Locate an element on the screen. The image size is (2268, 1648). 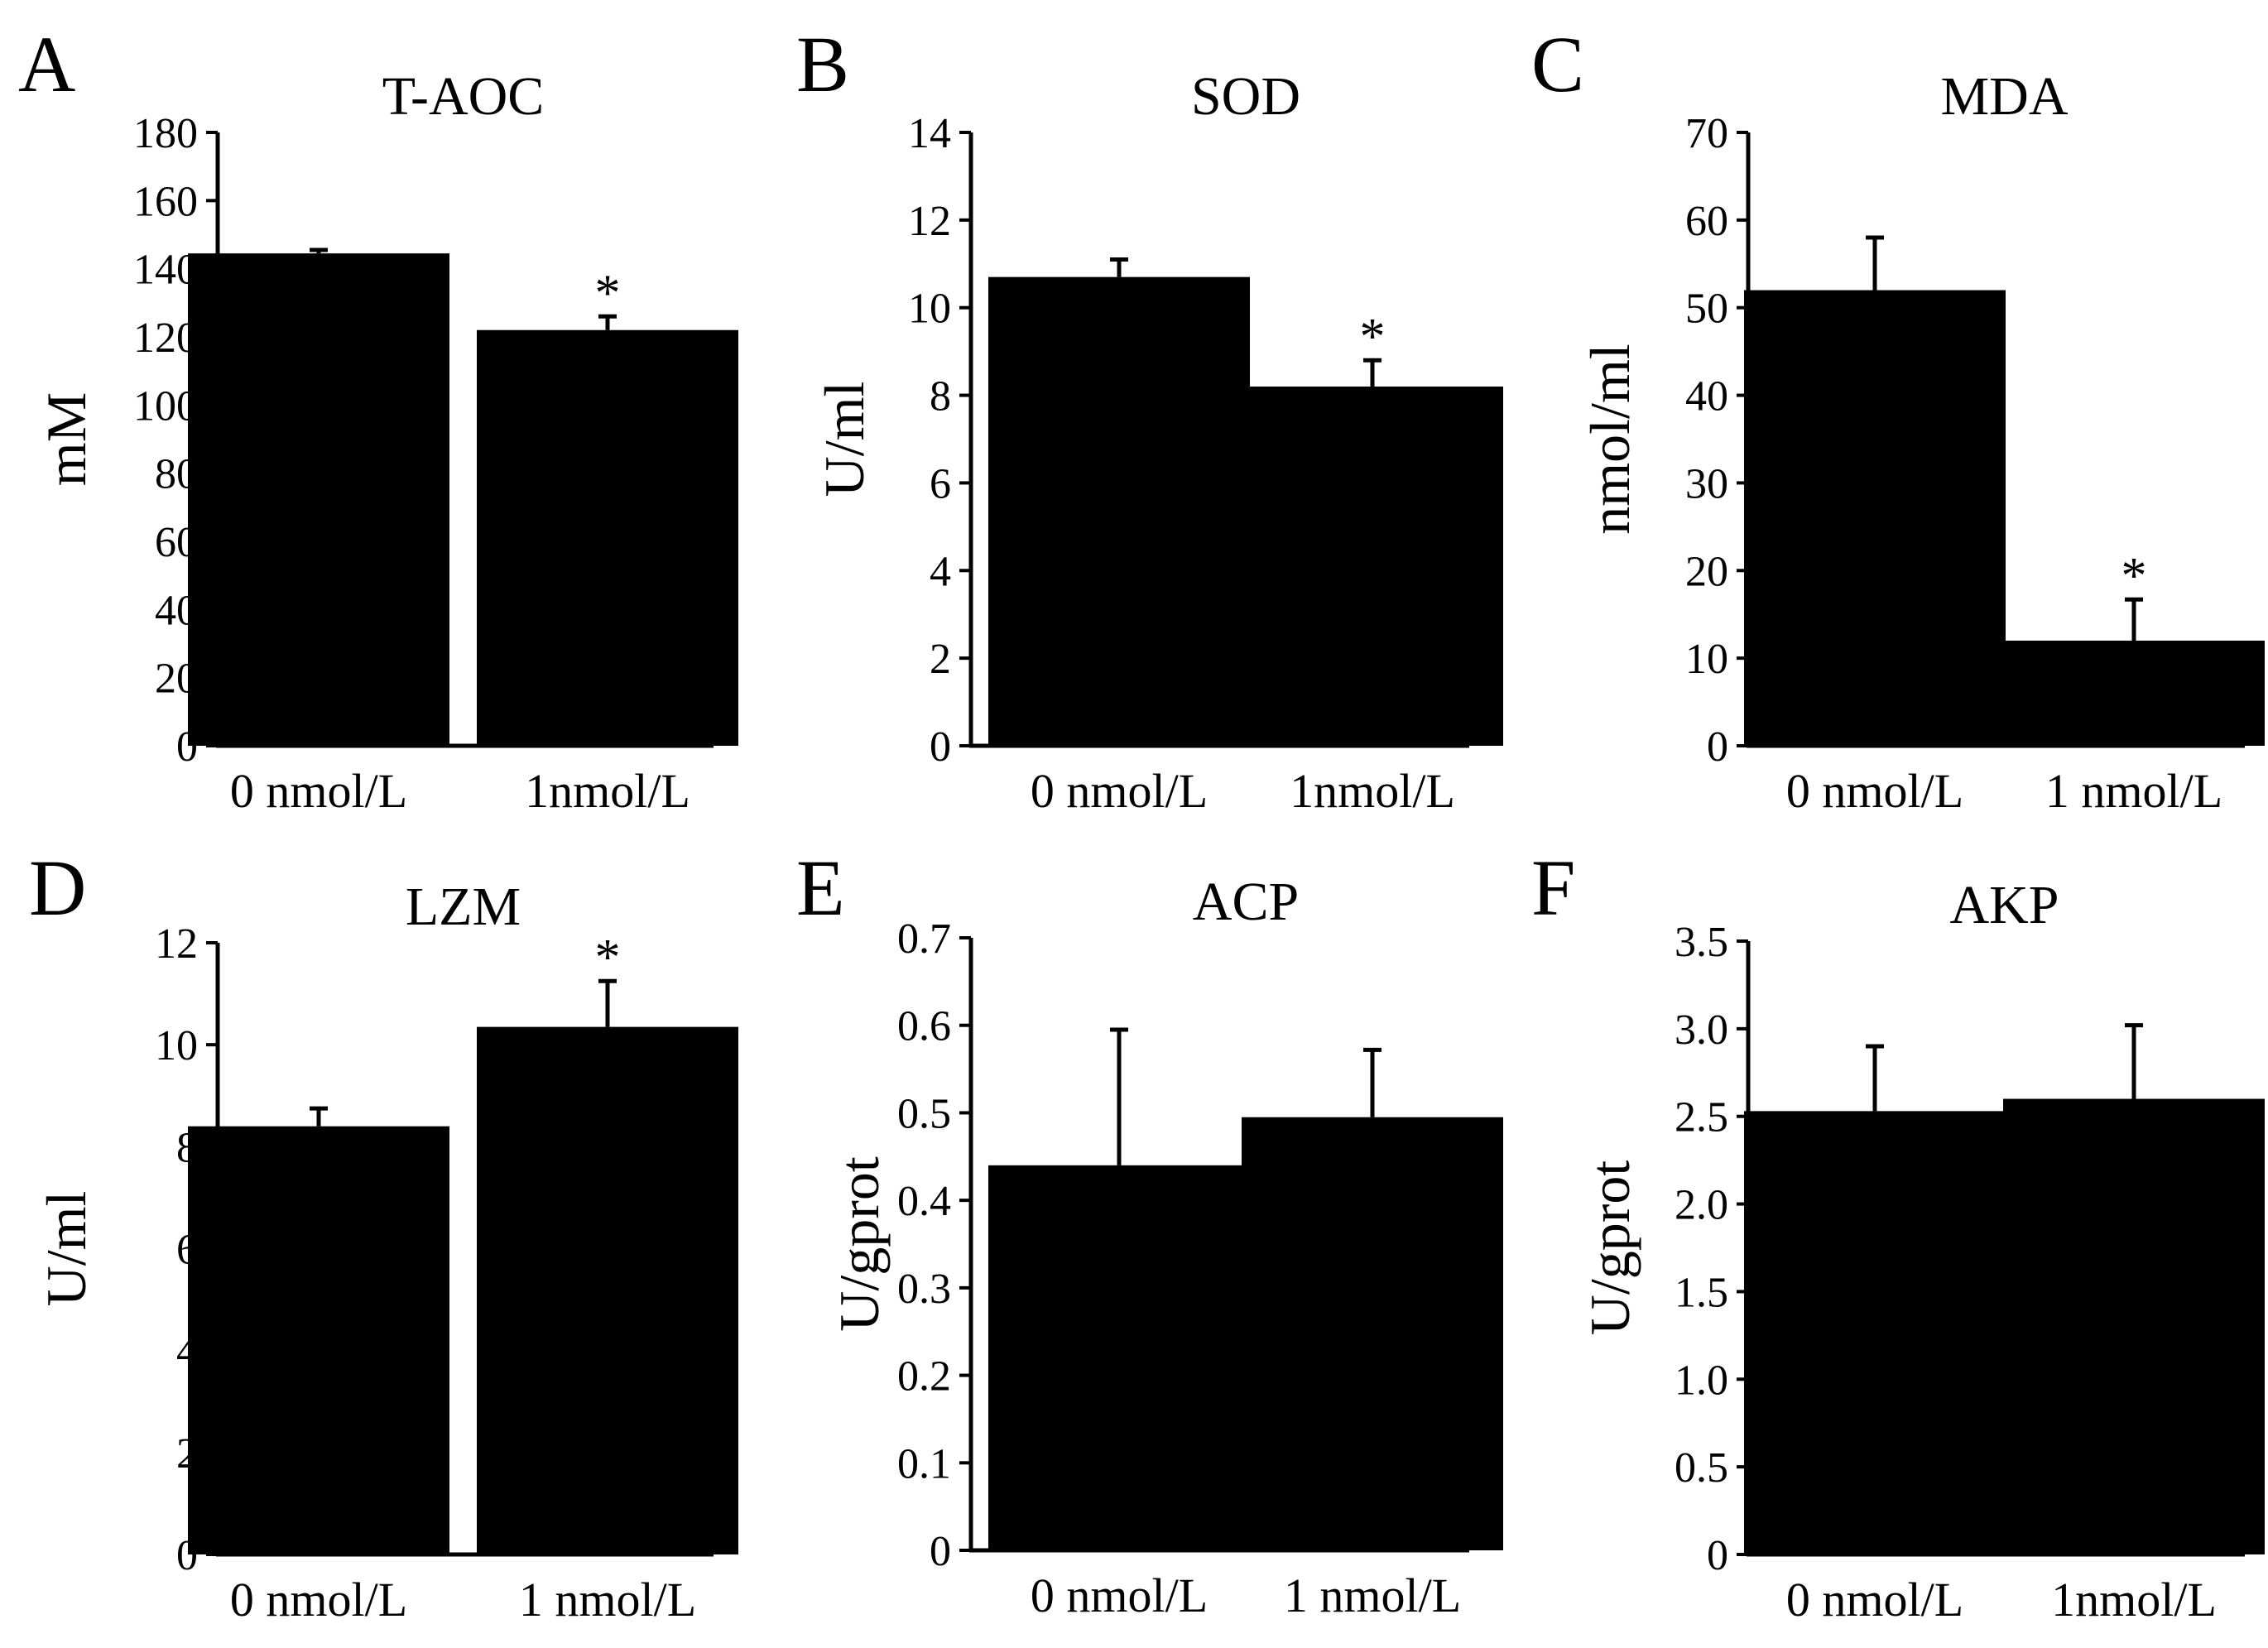
significance-marker-d-2: * is located at coordinates (608, 958).